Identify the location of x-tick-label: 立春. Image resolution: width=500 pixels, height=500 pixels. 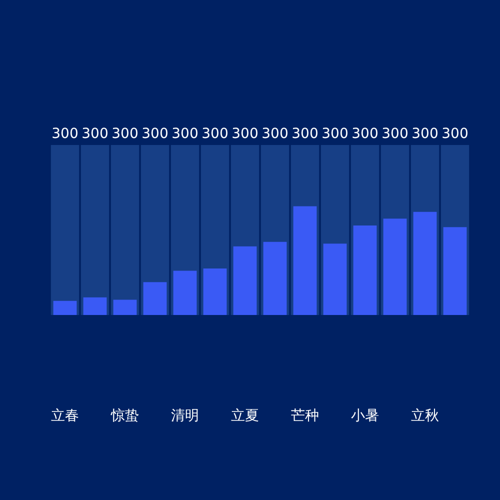
(65, 416).